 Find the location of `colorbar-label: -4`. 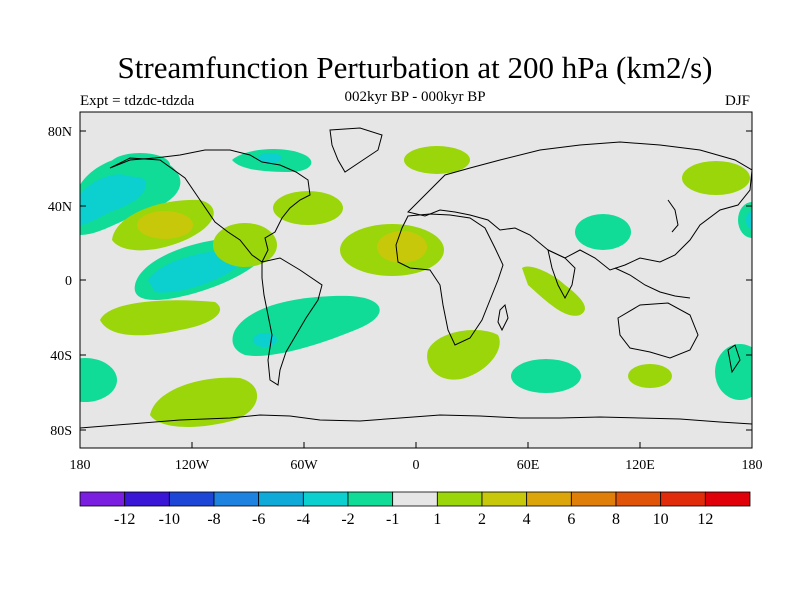

colorbar-label: -4 is located at coordinates (303, 519).